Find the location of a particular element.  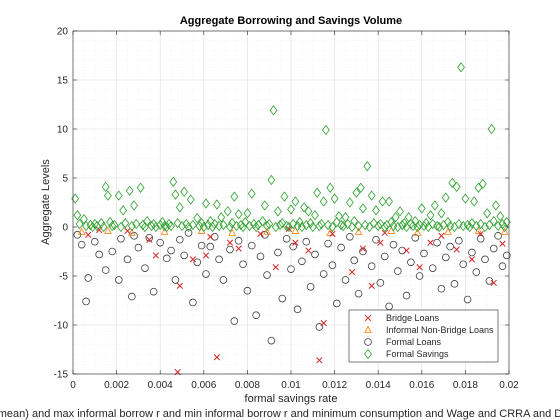

x-tick-label: 0.016 is located at coordinates (421, 385).